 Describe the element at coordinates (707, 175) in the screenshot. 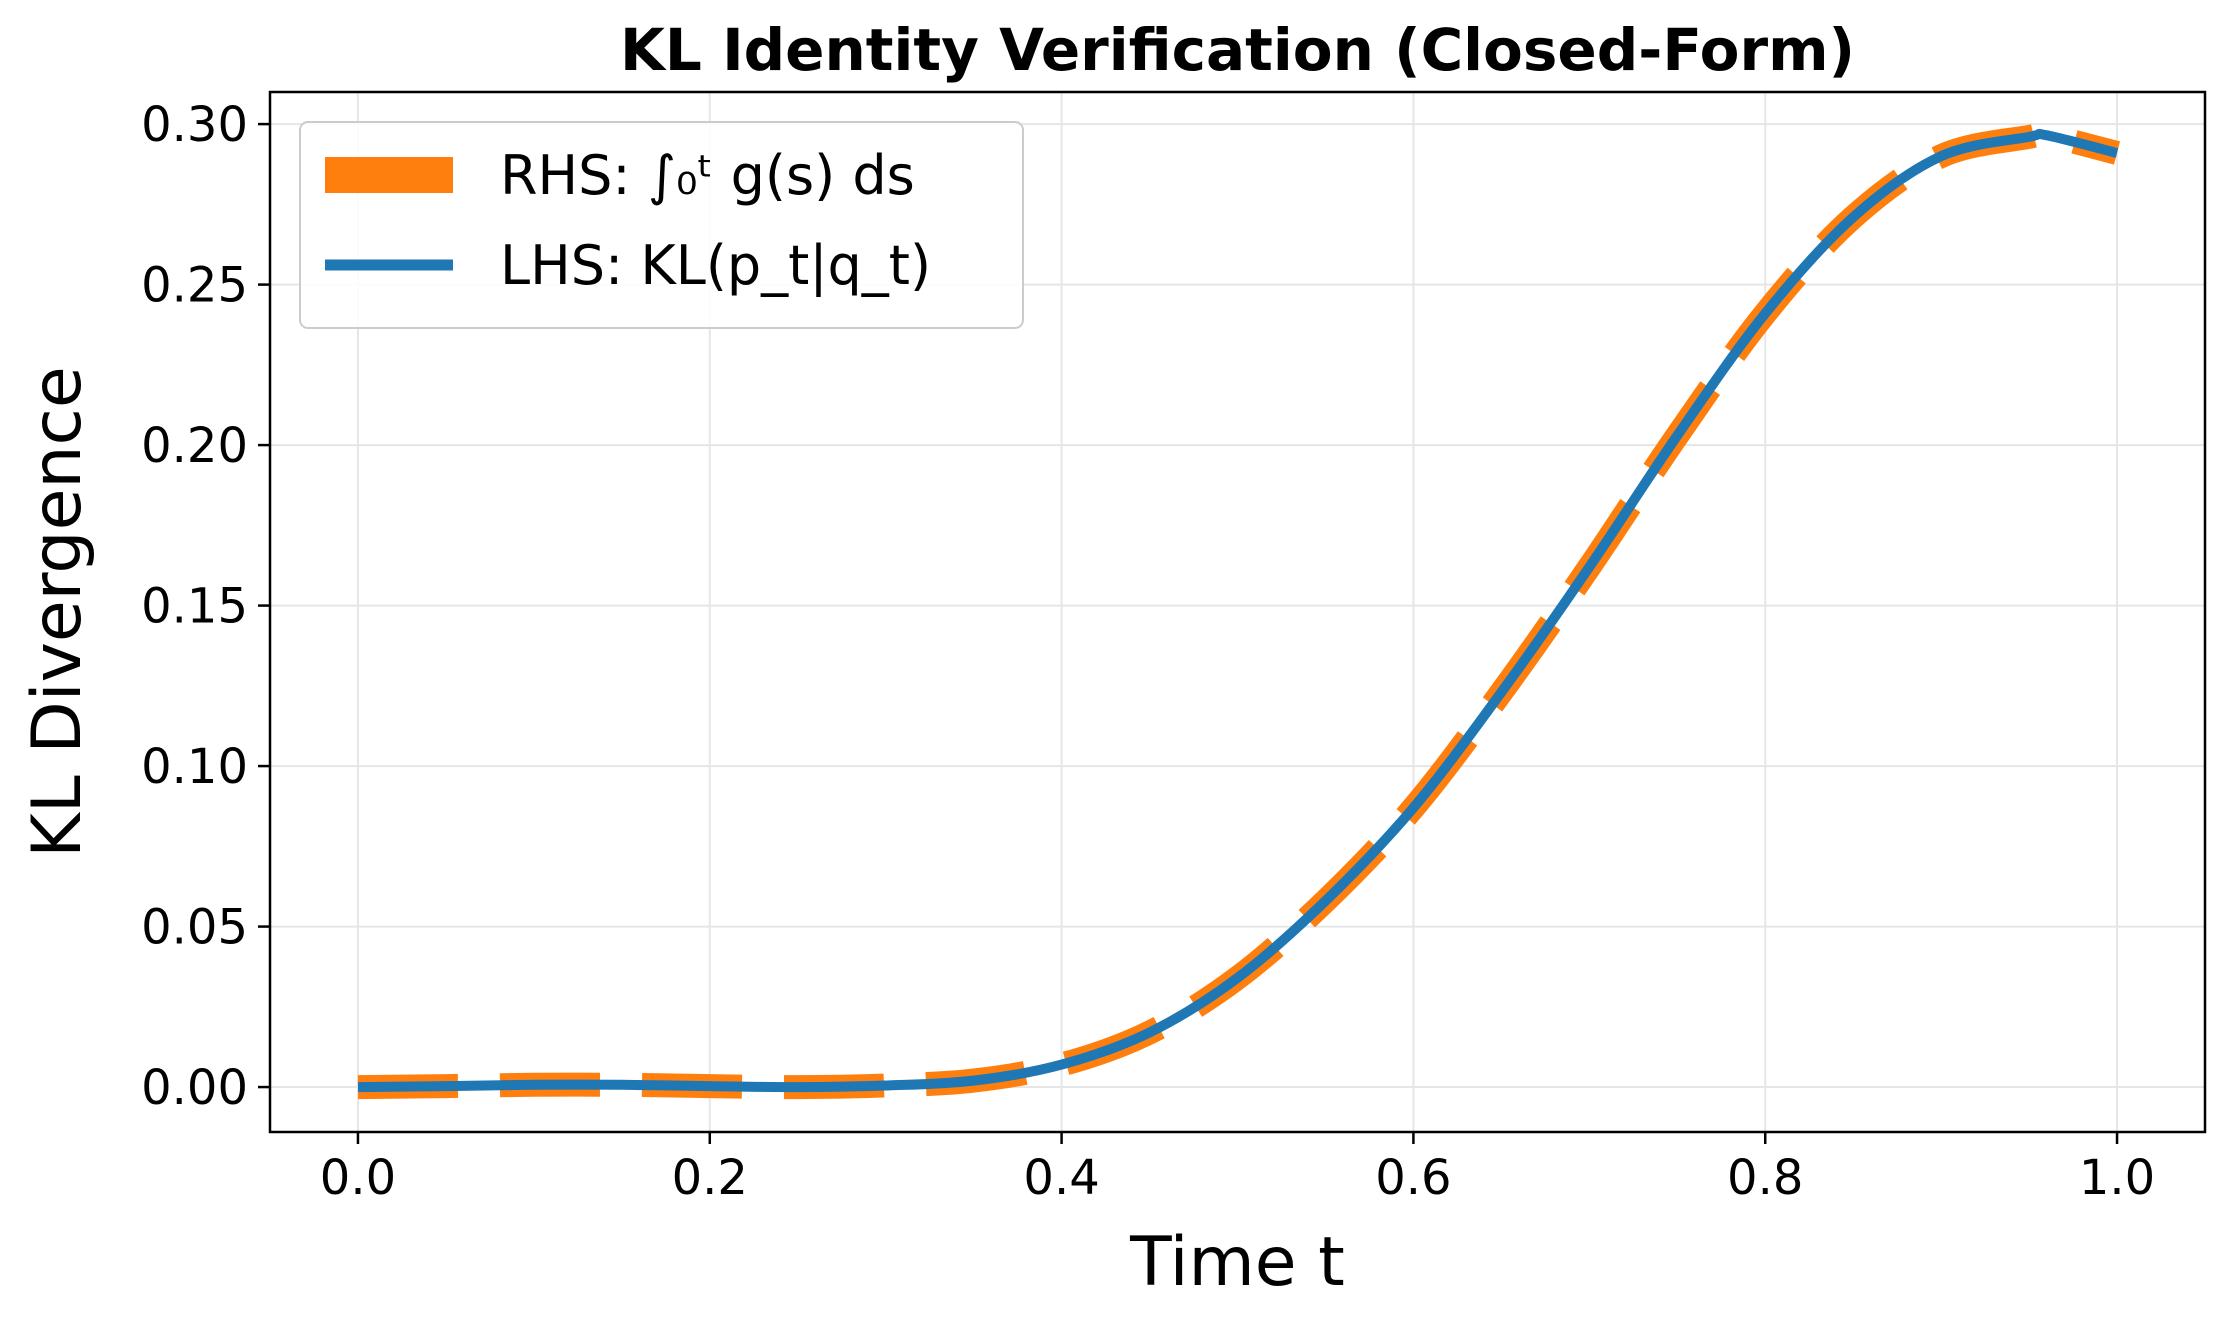

I see `legend-label-rhs: RHS: ∫₀ᵗ g(s) ds` at that location.